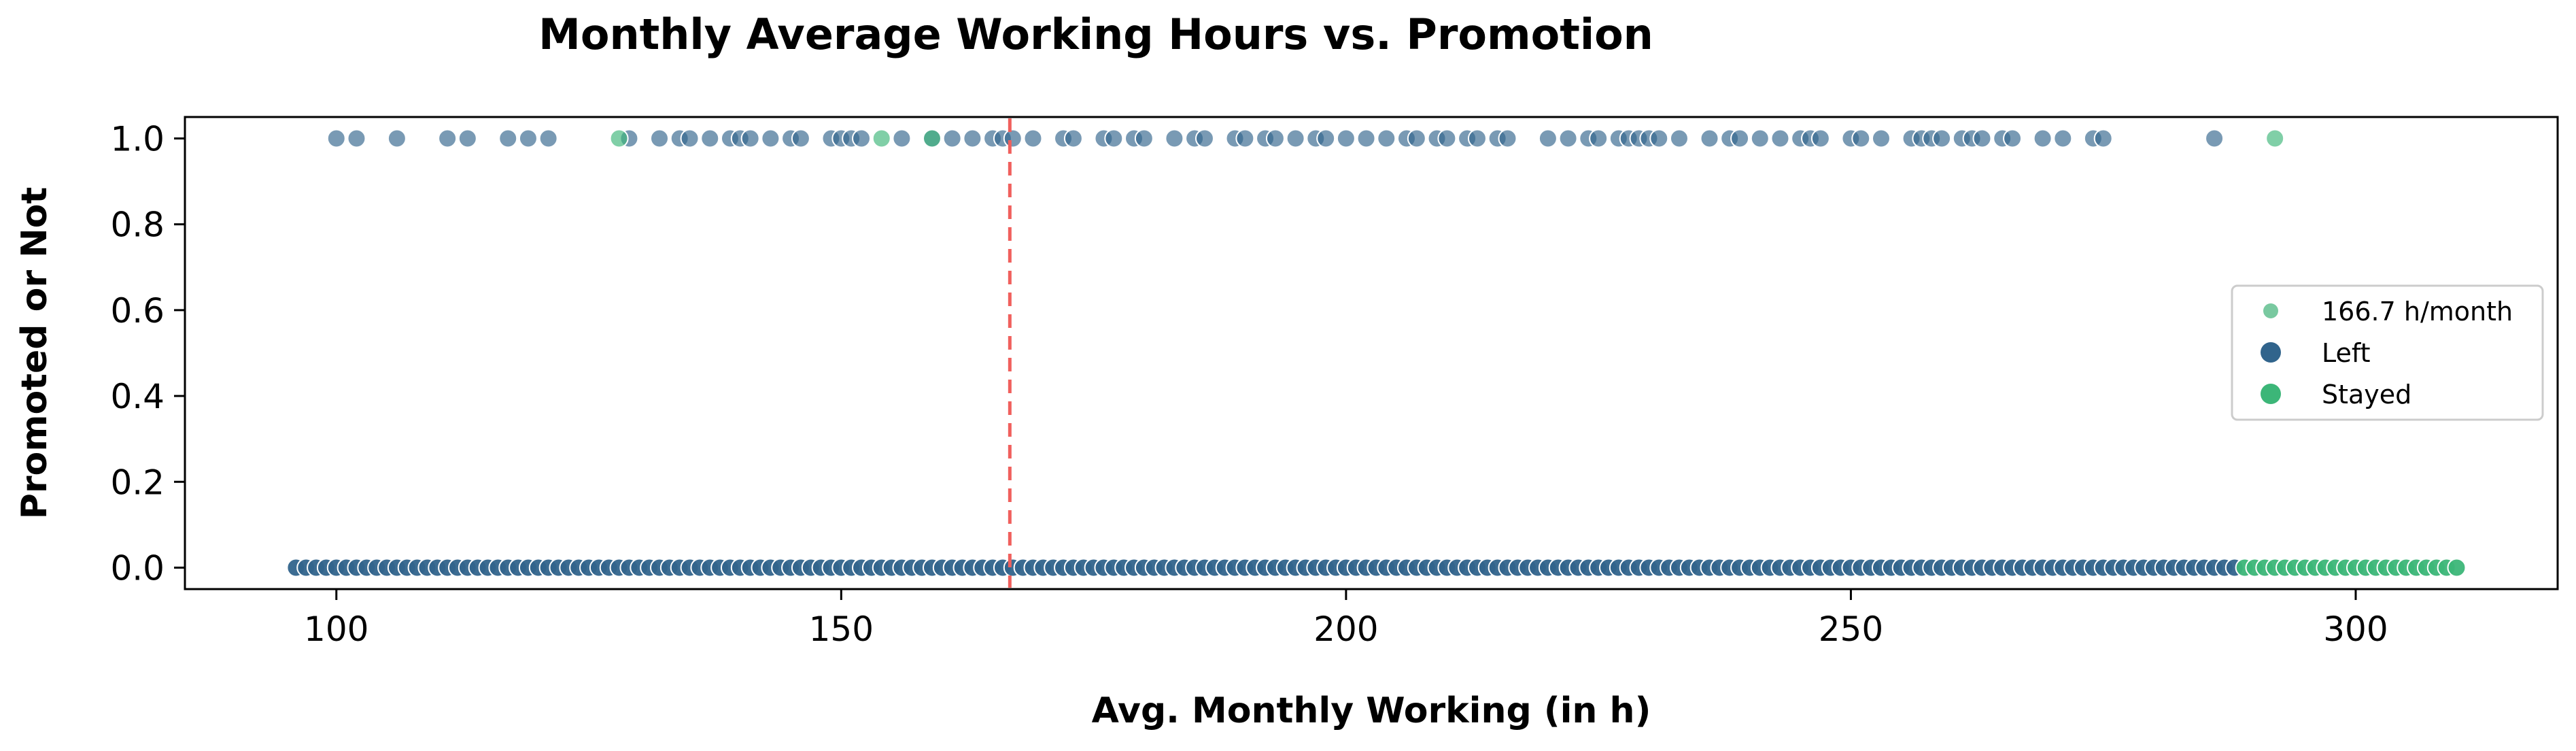 This screenshot has height=751, width=2576. What do you see at coordinates (841, 629) in the screenshot?
I see `x-tick-label-1: 150` at bounding box center [841, 629].